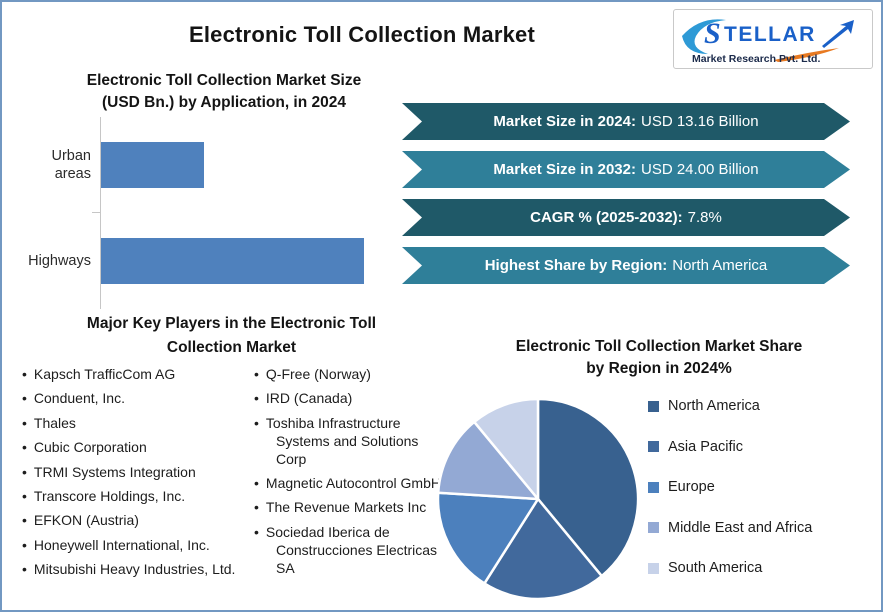  Describe the element at coordinates (224, 80) in the screenshot. I see `bar-chart-title-line1: Electronic Toll Collection Market Size` at that location.